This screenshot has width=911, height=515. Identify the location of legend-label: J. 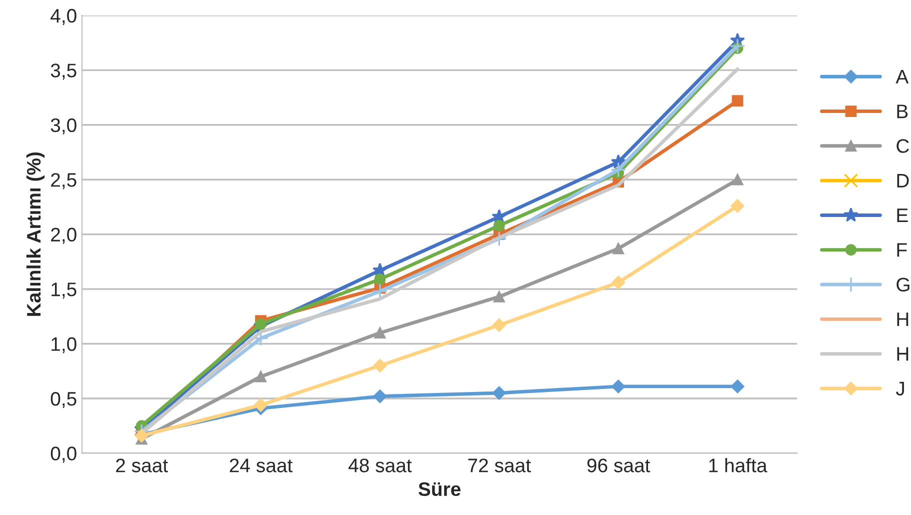
(900, 389).